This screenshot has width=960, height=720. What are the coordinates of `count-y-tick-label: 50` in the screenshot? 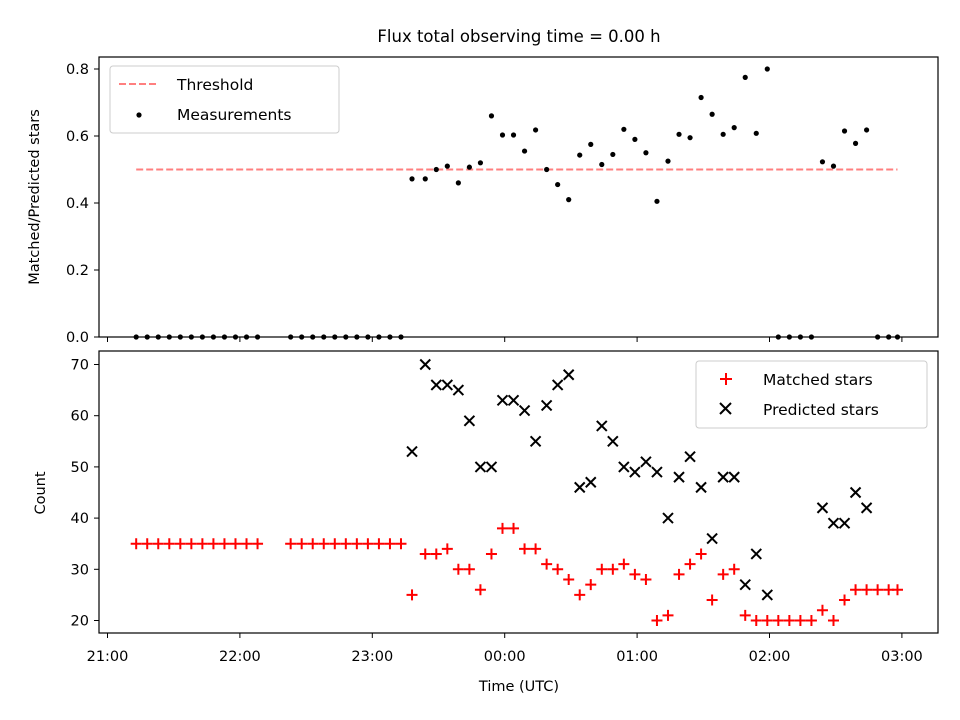 It's located at (80, 468).